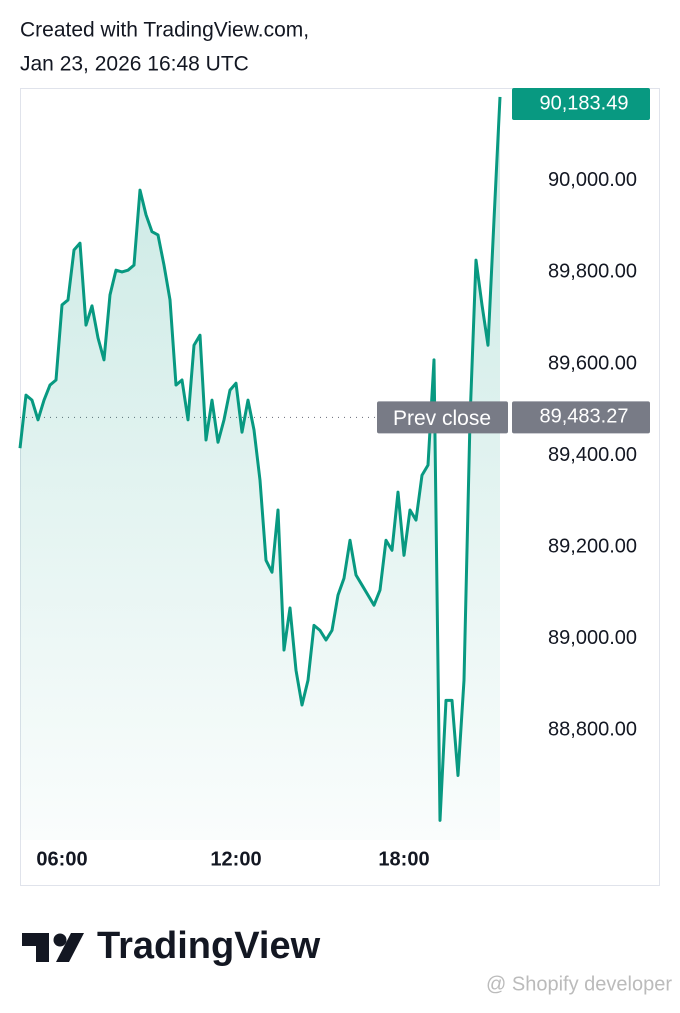 The image size is (680, 1013). I want to click on prev-close-value-box, so click(581, 417).